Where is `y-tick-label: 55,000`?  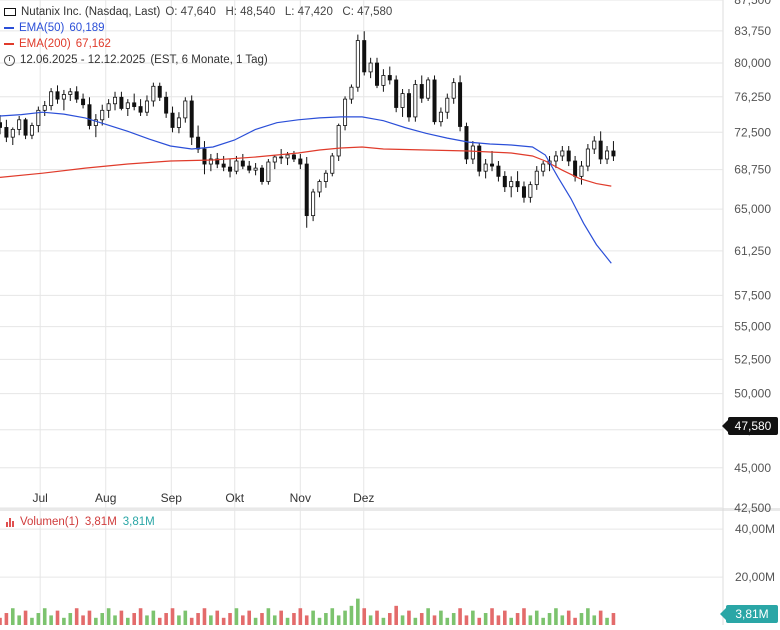 y-tick-label: 55,000 is located at coordinates (752, 327).